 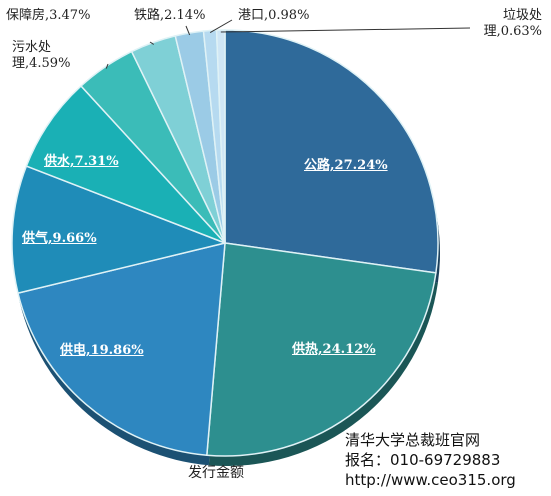 What do you see at coordinates (81, 161) in the screenshot?
I see `label-gongshui: 供水,7.31%` at bounding box center [81, 161].